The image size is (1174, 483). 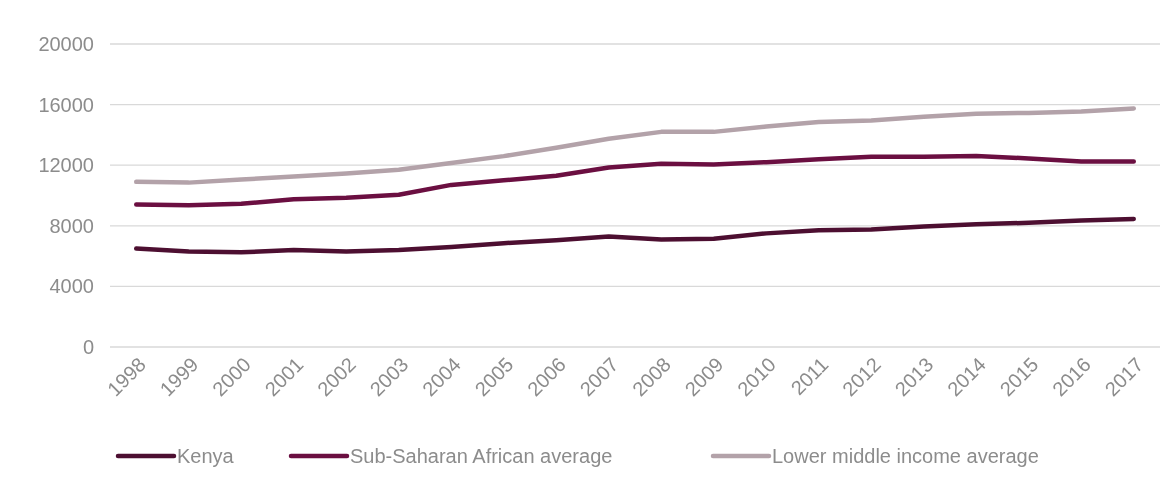 I want to click on y-tick-label: 16000, so click(x=66, y=104).